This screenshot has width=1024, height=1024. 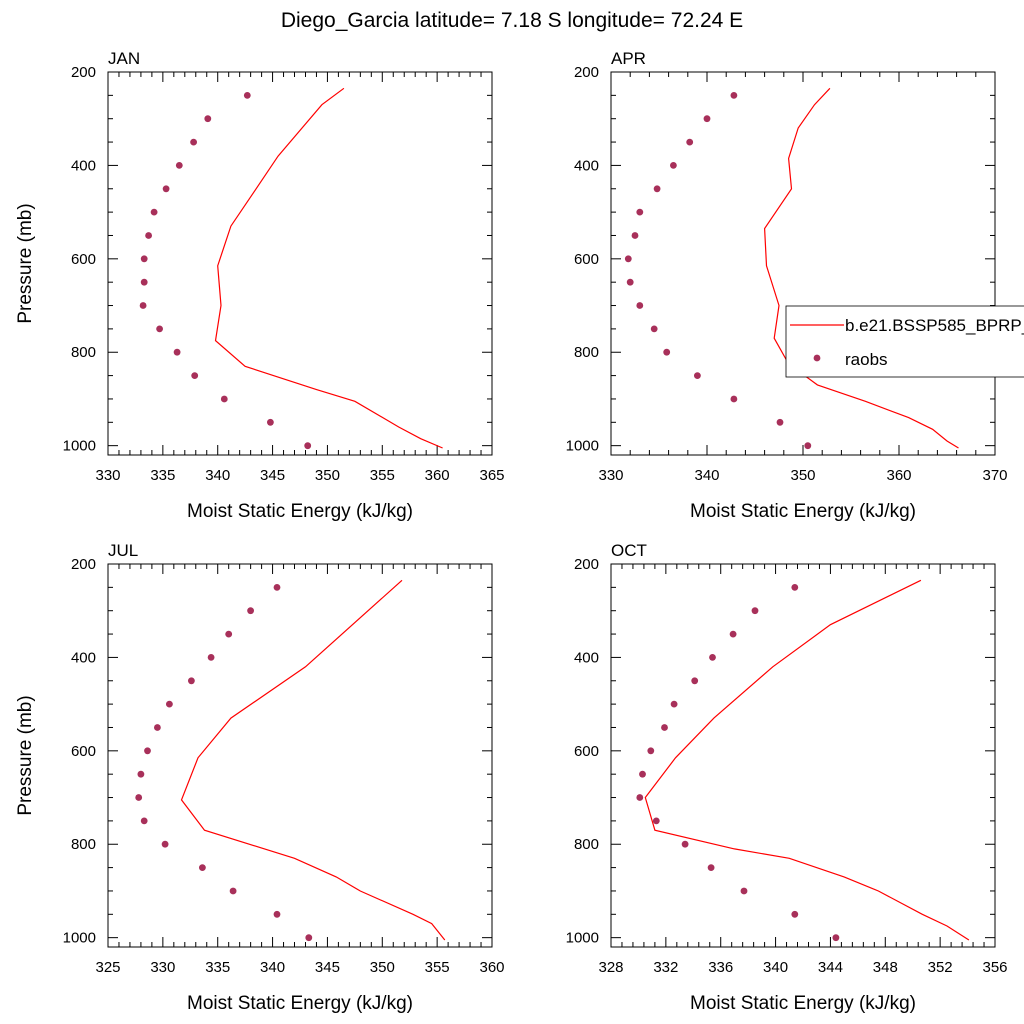 What do you see at coordinates (628, 58) in the screenshot?
I see `panel-label: APR` at bounding box center [628, 58].